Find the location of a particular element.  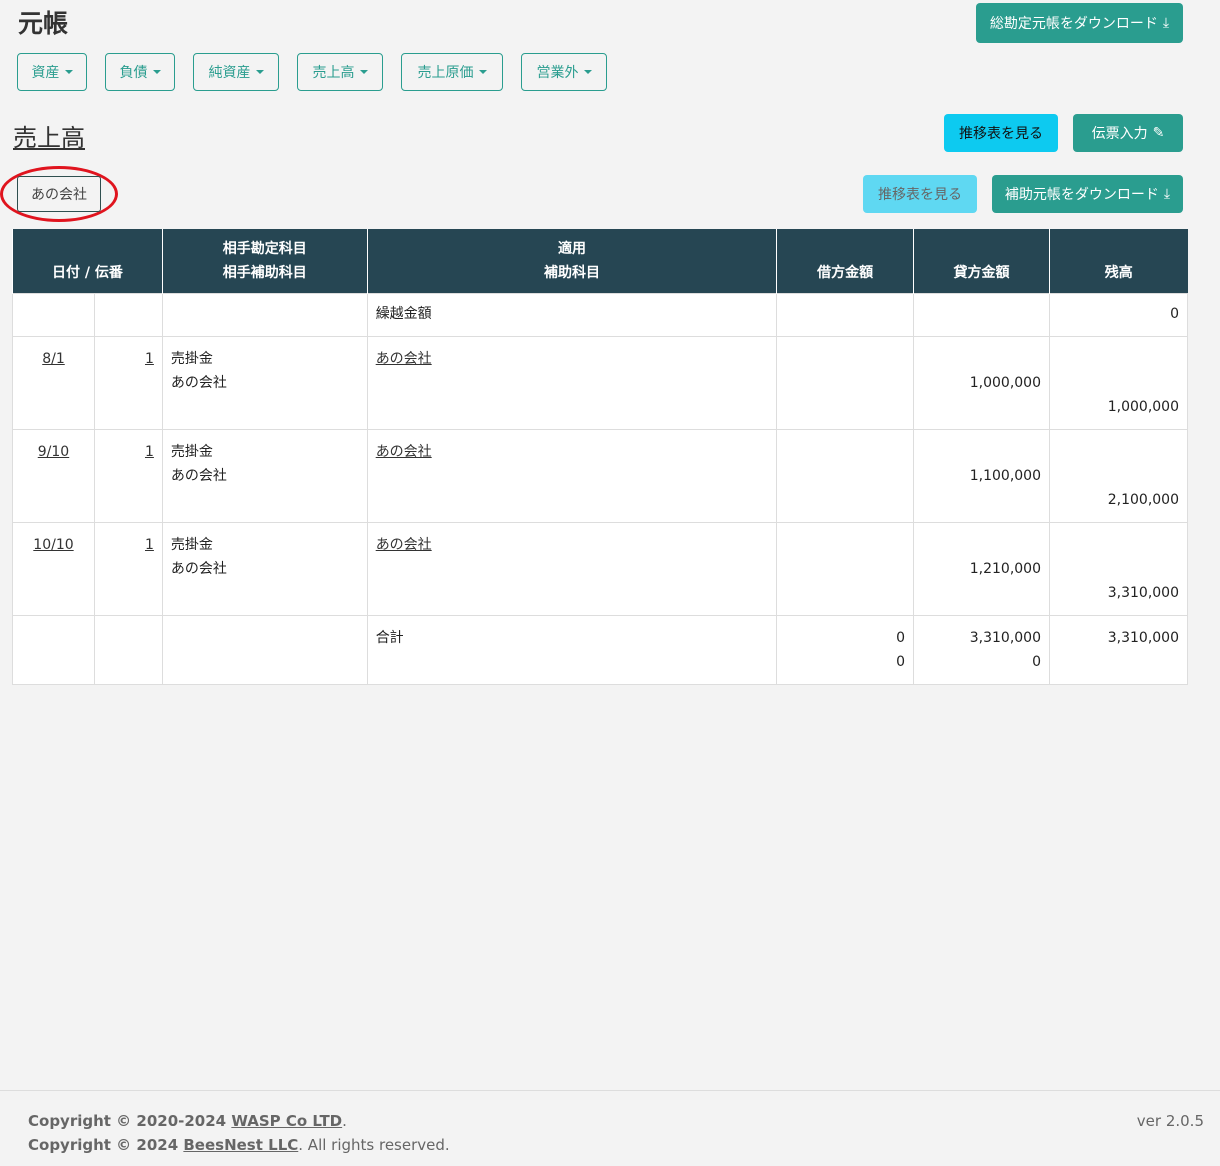

header-credit: 貸方金額 is located at coordinates (981, 261).